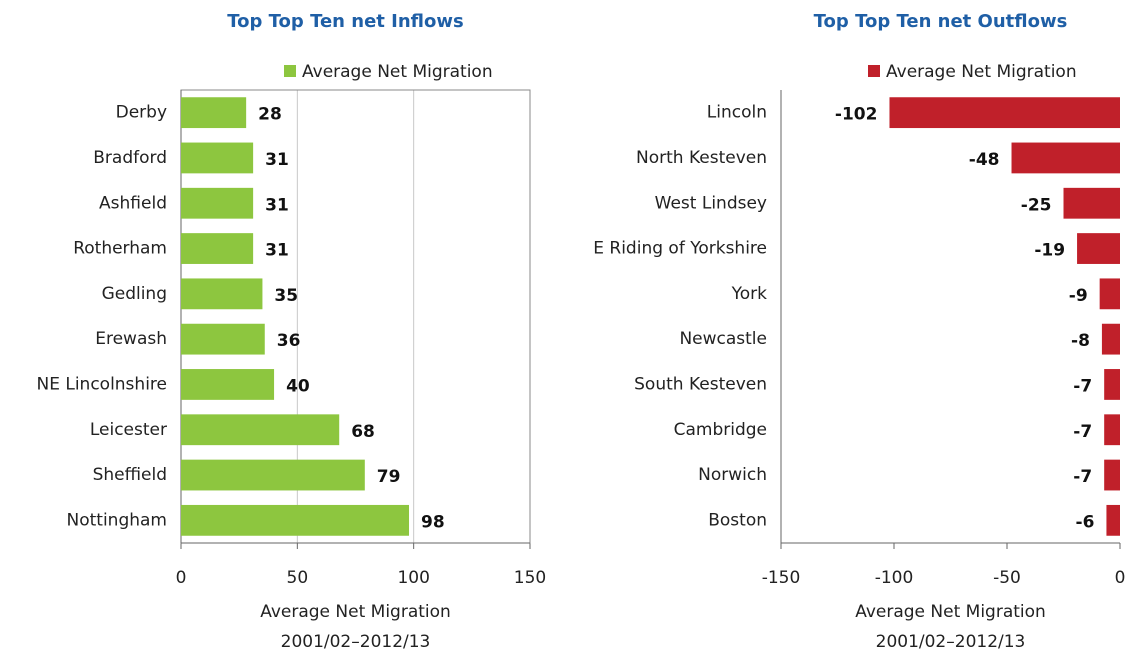 This screenshot has width=1130, height=657. What do you see at coordinates (711, 203) in the screenshot?
I see `y-tick-label: West Lindsey` at bounding box center [711, 203].